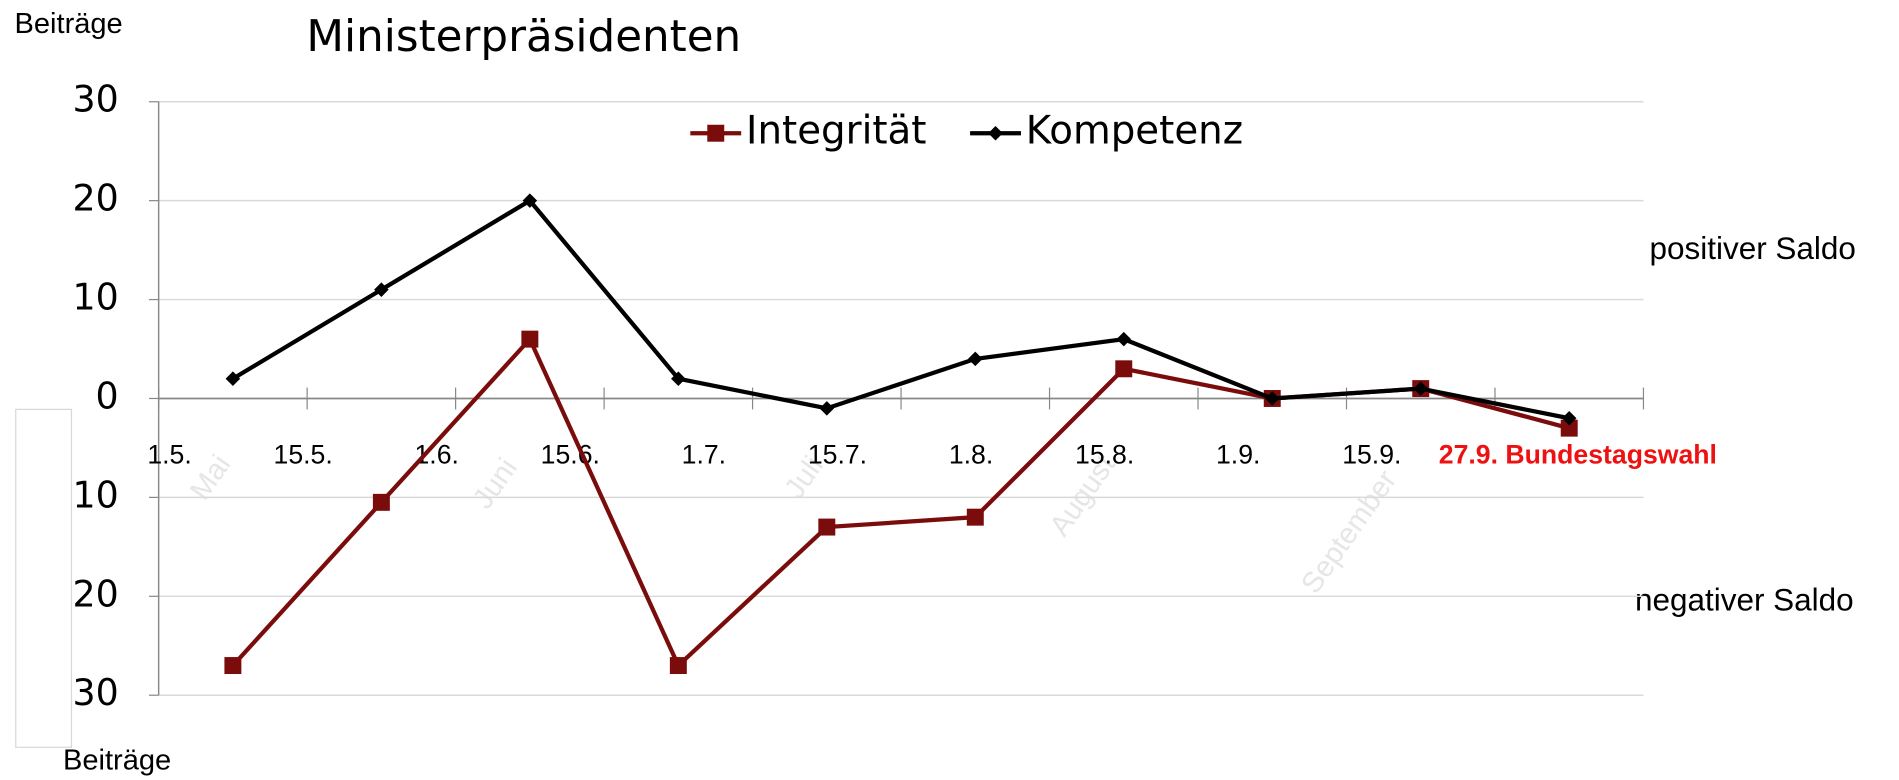 This screenshot has height=780, width=1899. What do you see at coordinates (971, 455) in the screenshot?
I see `date-label: 1.8.` at bounding box center [971, 455].